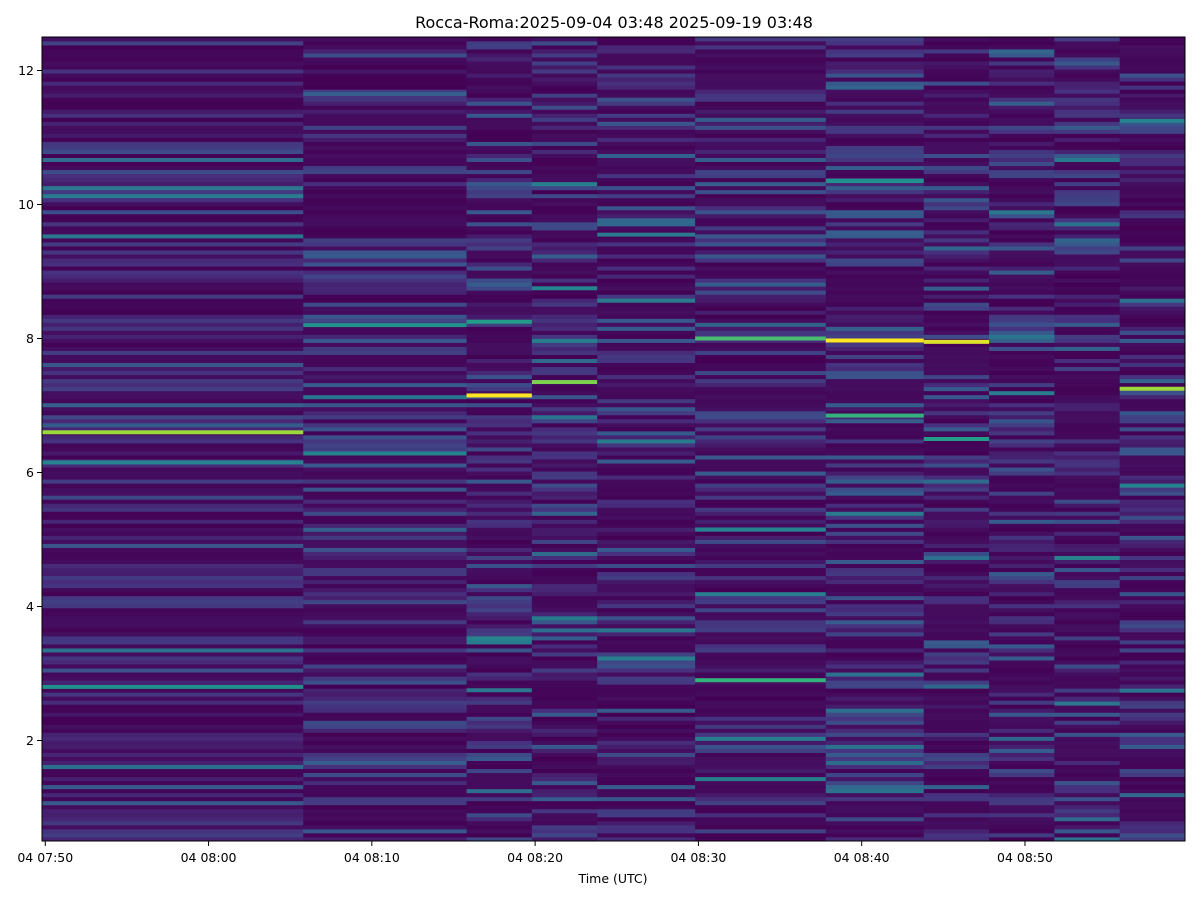 This screenshot has height=900, width=1200. I want to click on x-tick-label: 04 08:50, so click(1025, 857).